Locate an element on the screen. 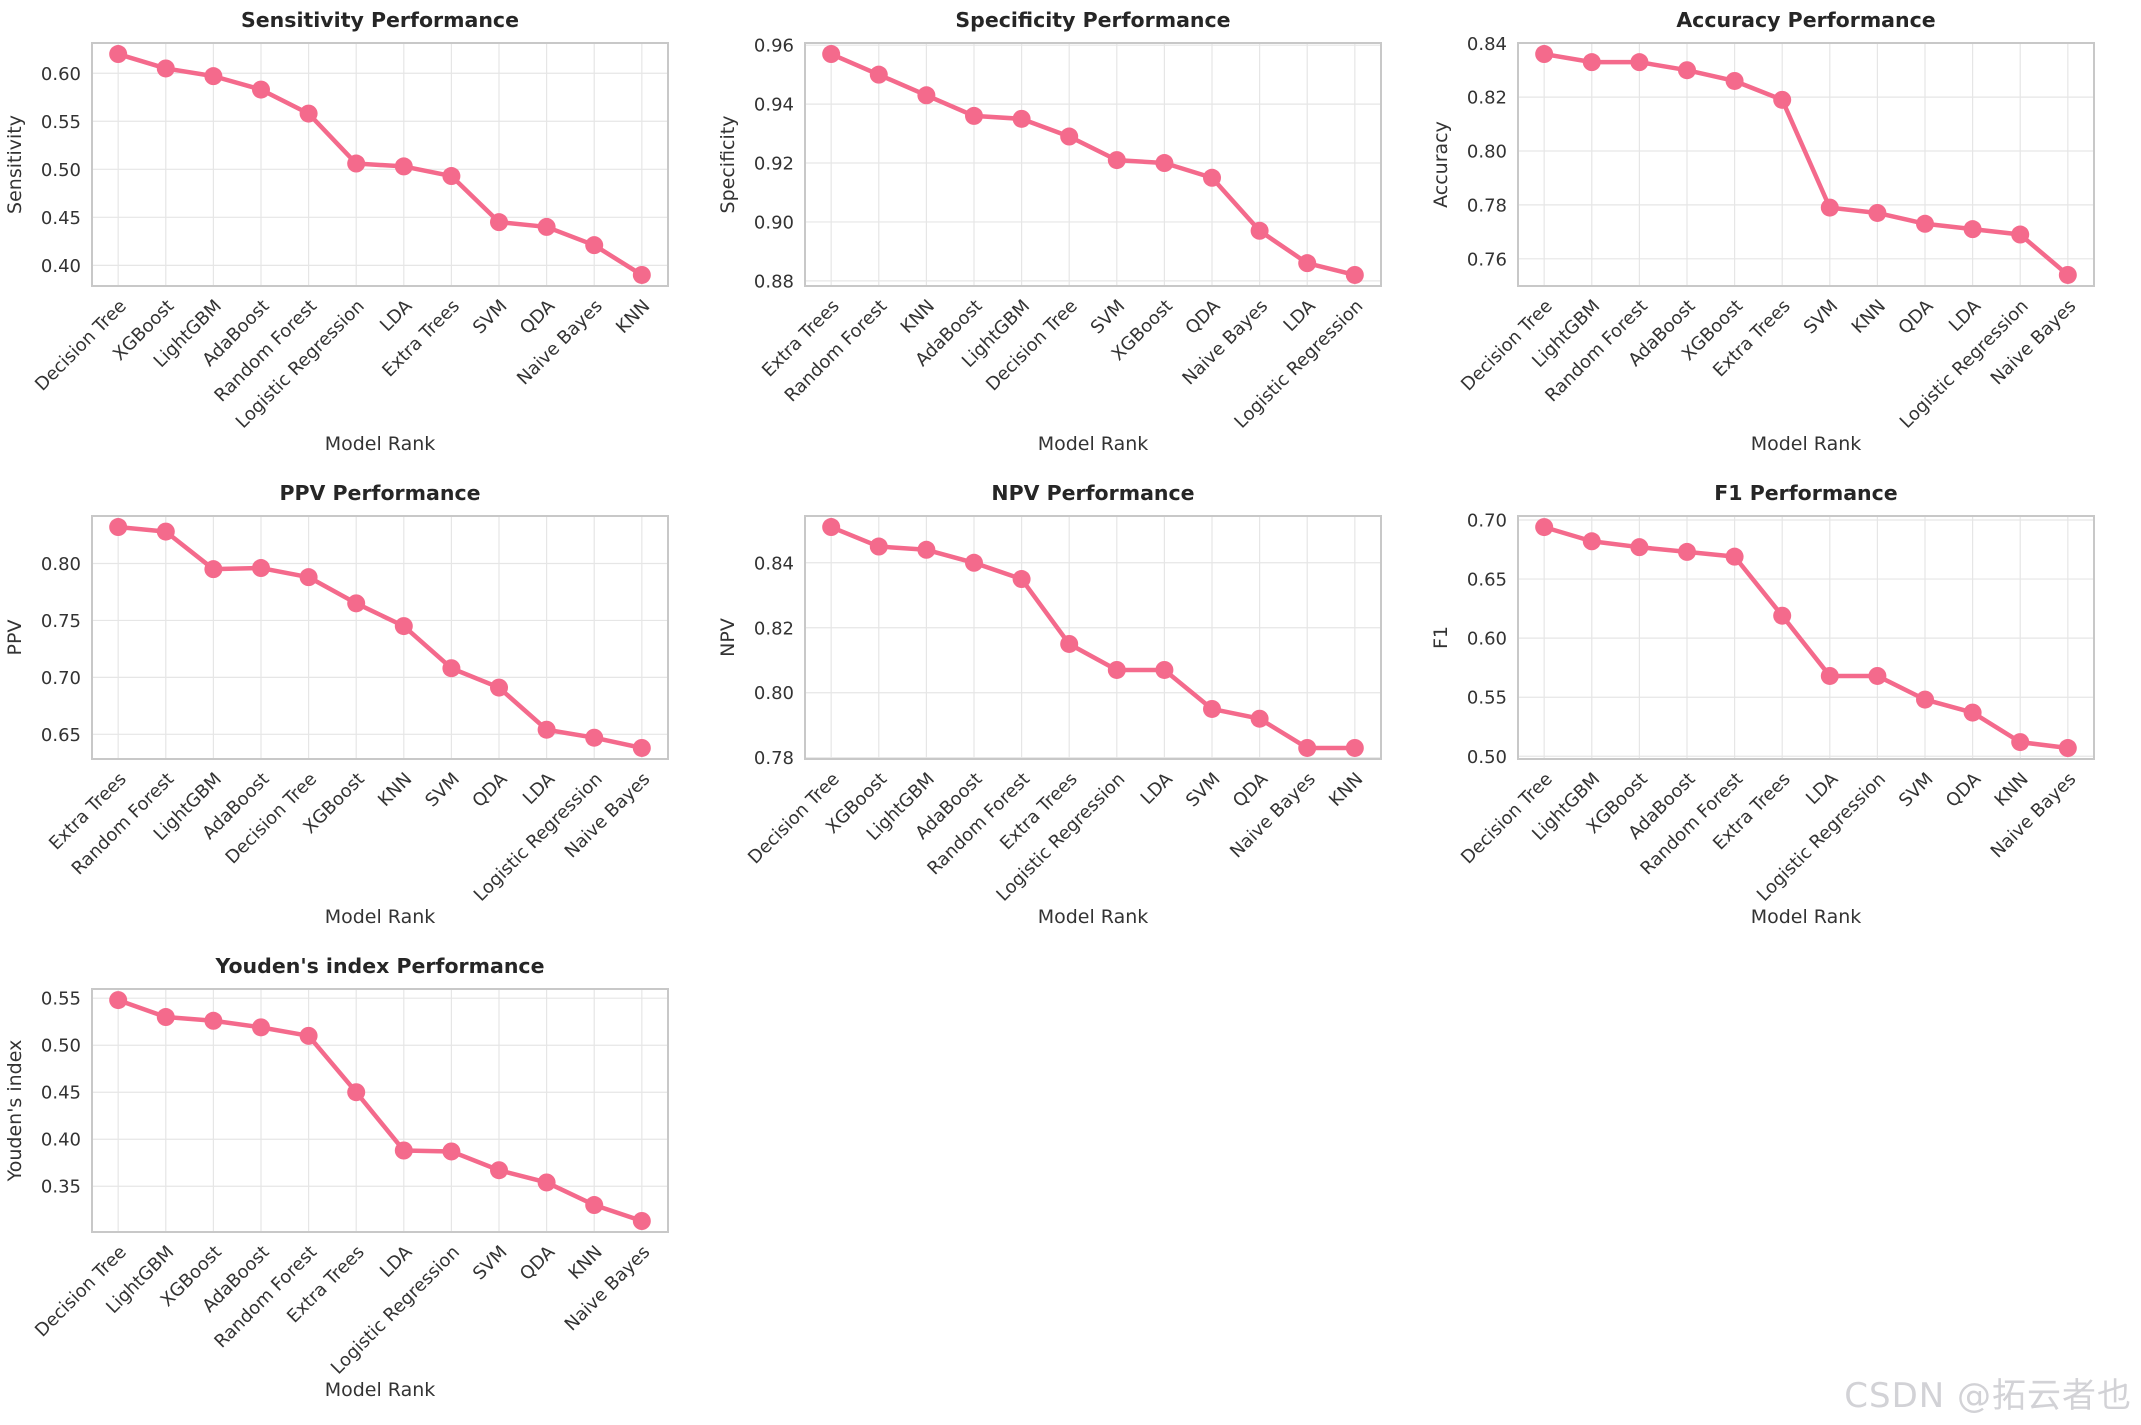 The height and width of the screenshot is (1425, 2141). y-axis-label: NPV is located at coordinates (728, 637).